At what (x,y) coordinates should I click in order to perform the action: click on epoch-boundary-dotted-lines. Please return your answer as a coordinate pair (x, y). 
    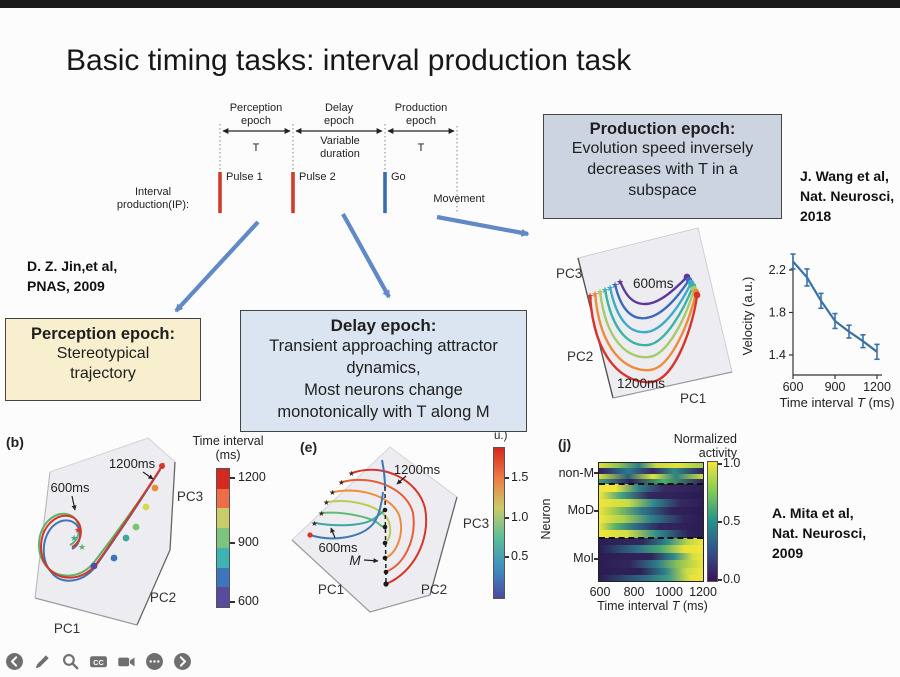
    Looking at the image, I should click on (338, 169).